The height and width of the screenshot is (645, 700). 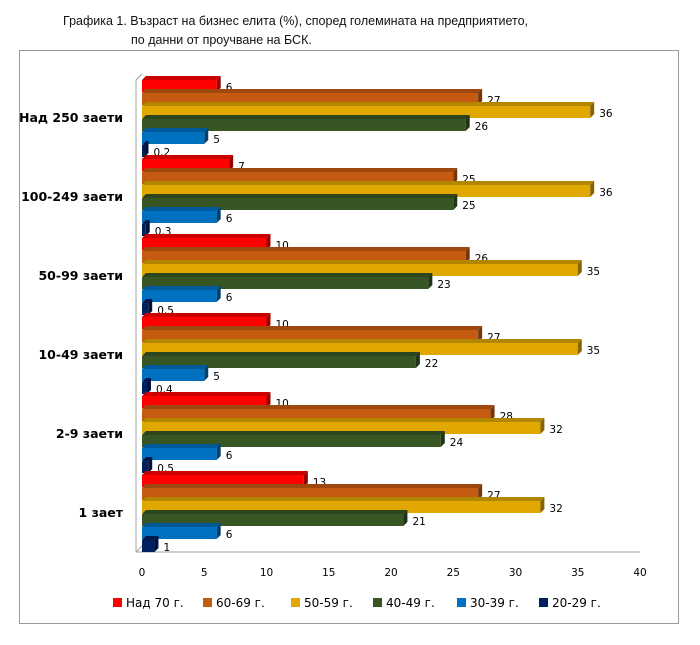 What do you see at coordinates (166, 548) in the screenshot?
I see `data-label: 1` at bounding box center [166, 548].